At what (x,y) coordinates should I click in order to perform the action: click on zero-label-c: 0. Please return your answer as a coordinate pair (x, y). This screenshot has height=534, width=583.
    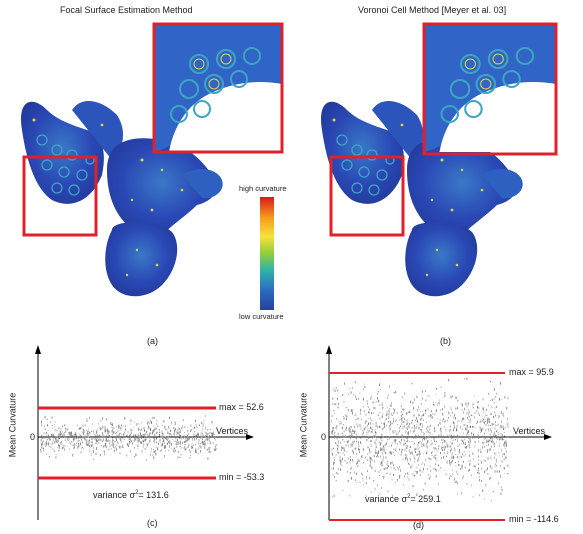
    Looking at the image, I should click on (33, 437).